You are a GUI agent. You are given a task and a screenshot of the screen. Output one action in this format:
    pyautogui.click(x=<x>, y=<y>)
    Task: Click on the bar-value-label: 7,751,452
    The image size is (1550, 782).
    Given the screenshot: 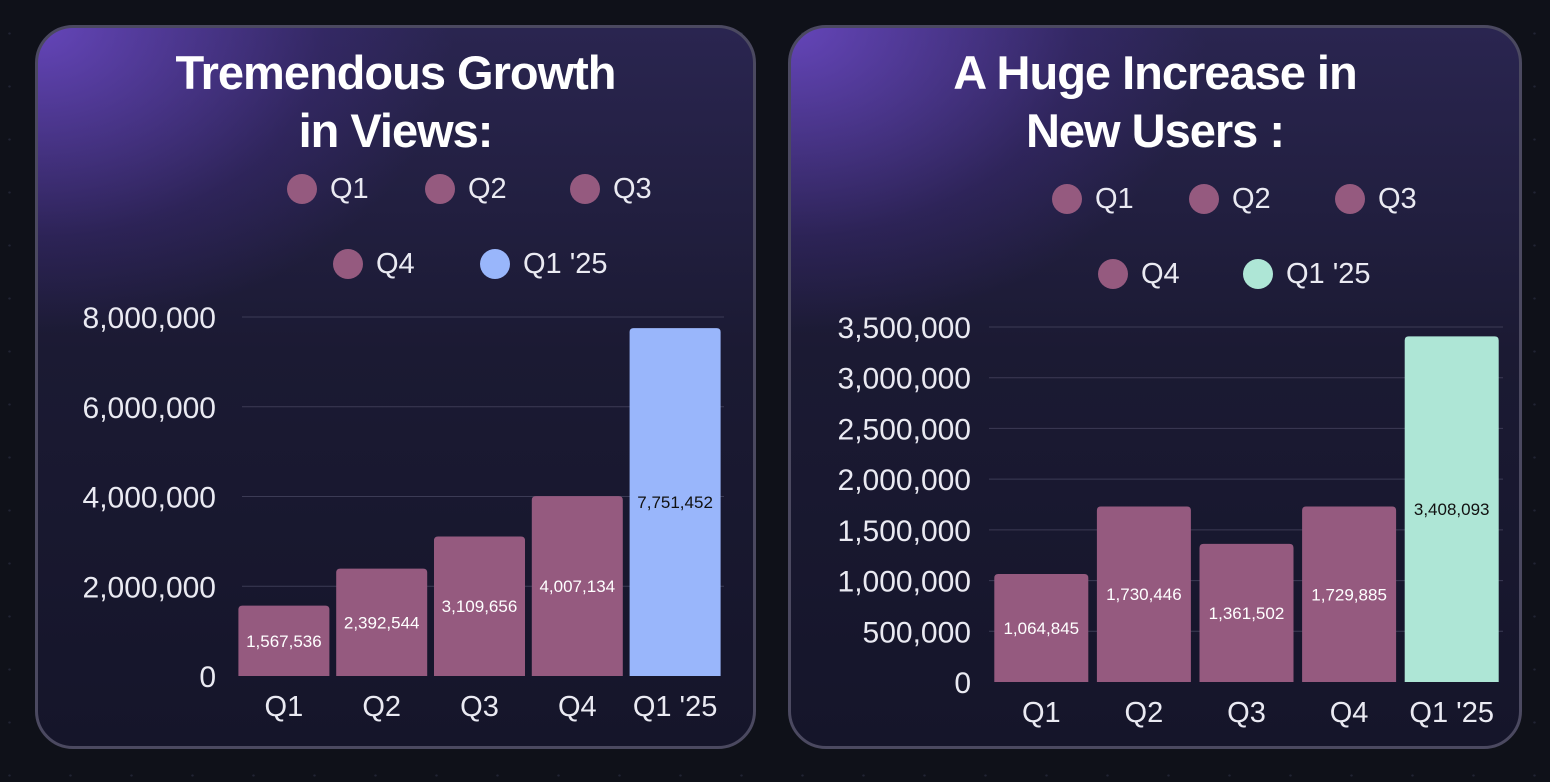 What is the action you would take?
    pyautogui.click(x=675, y=502)
    